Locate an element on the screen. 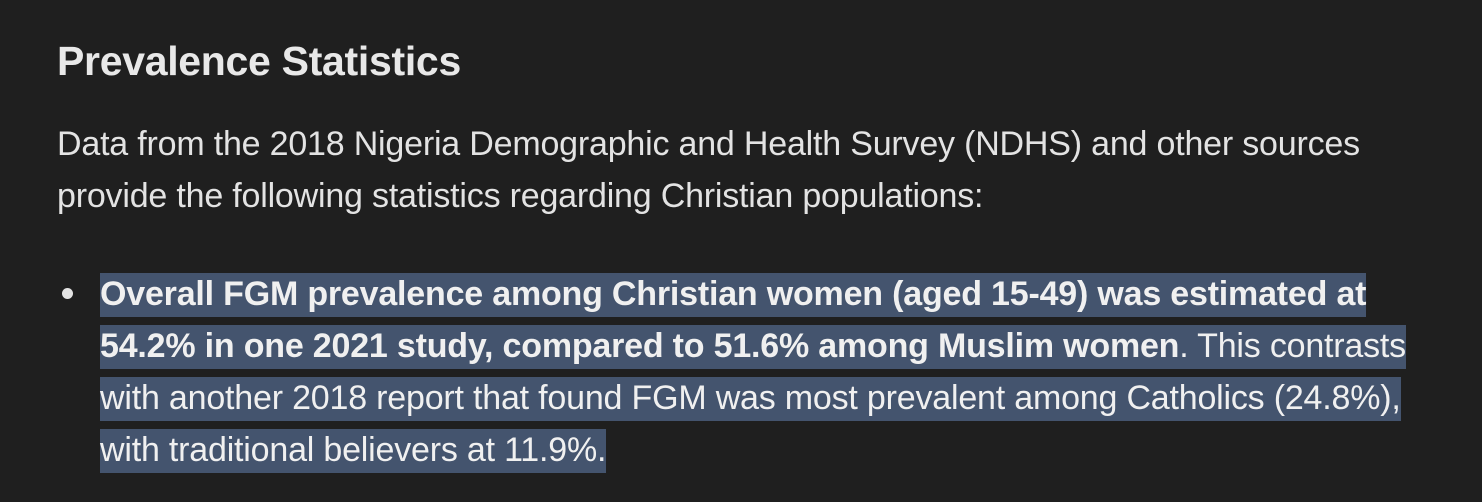 This screenshot has width=1482, height=502. section-heading: Prevalence Statistics is located at coordinates (259, 61).